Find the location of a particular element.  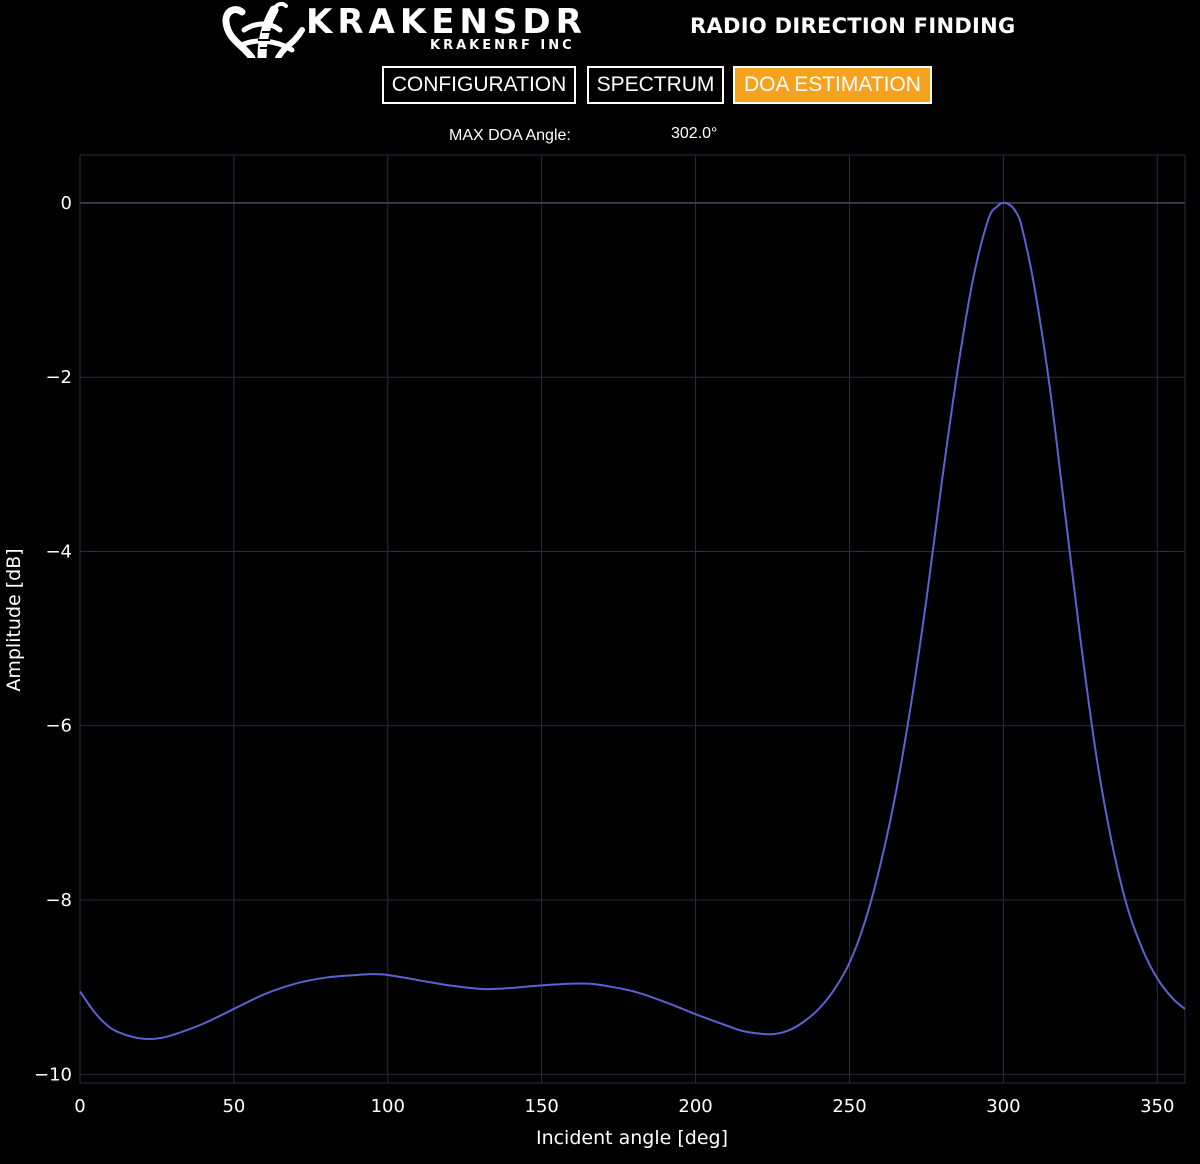

x-tick-label: 350 is located at coordinates (1157, 1106).